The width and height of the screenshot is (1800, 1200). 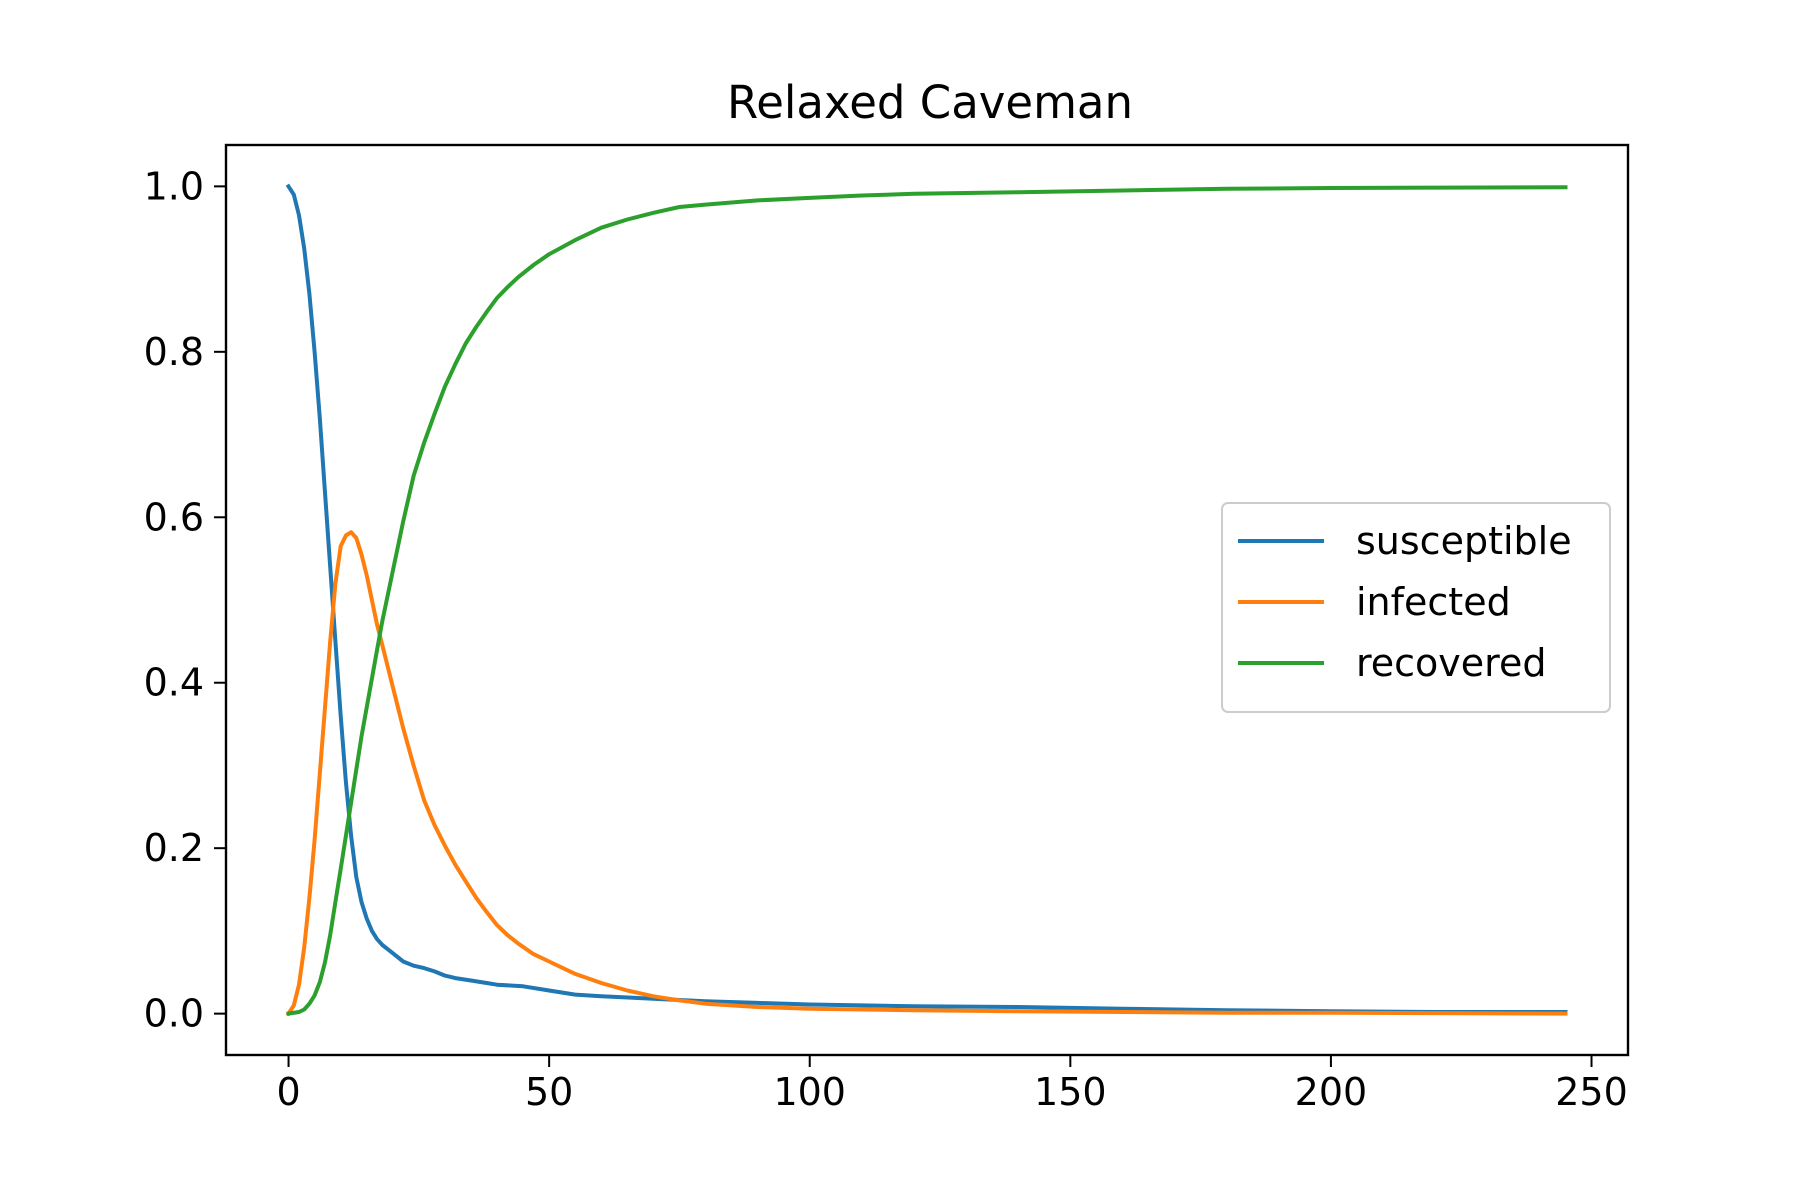 What do you see at coordinates (1070, 1092) in the screenshot?
I see `x-tick-label: 150` at bounding box center [1070, 1092].